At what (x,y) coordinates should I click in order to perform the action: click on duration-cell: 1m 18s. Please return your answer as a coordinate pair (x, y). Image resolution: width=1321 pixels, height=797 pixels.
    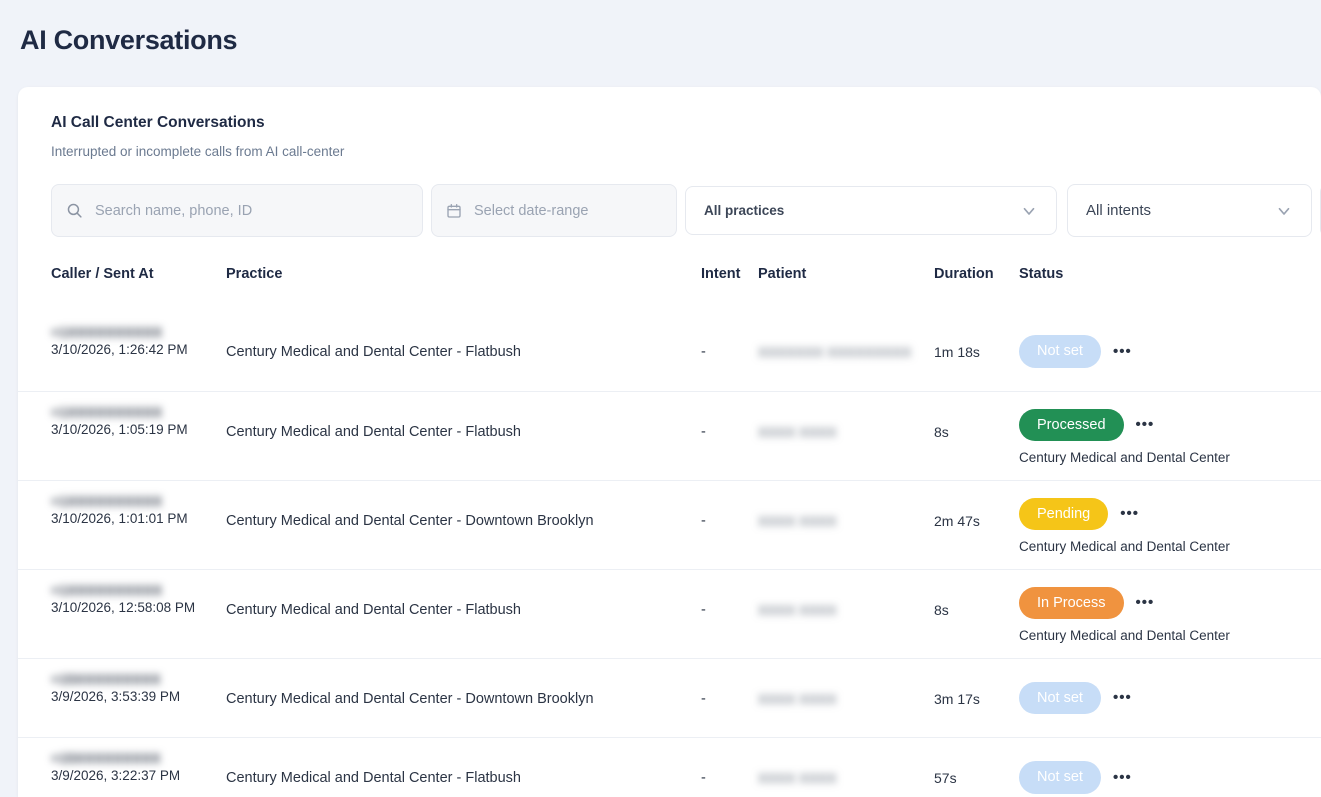
    Looking at the image, I should click on (957, 352).